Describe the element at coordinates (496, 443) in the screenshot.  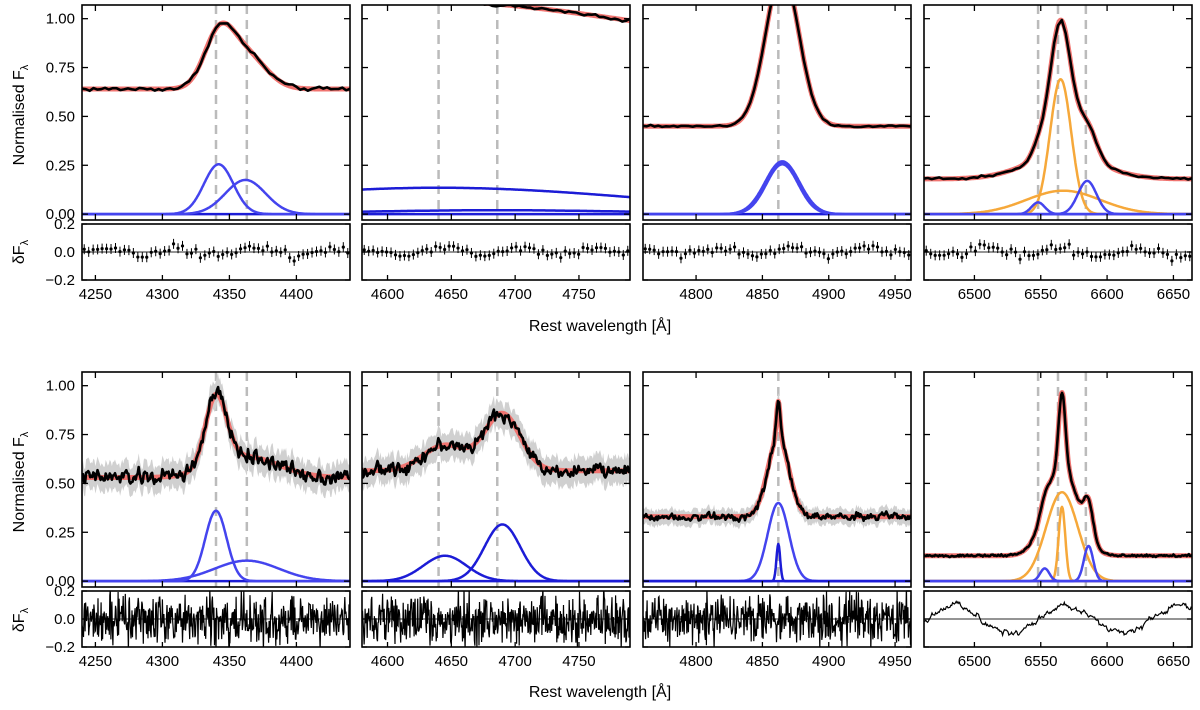
I see `error-band` at that location.